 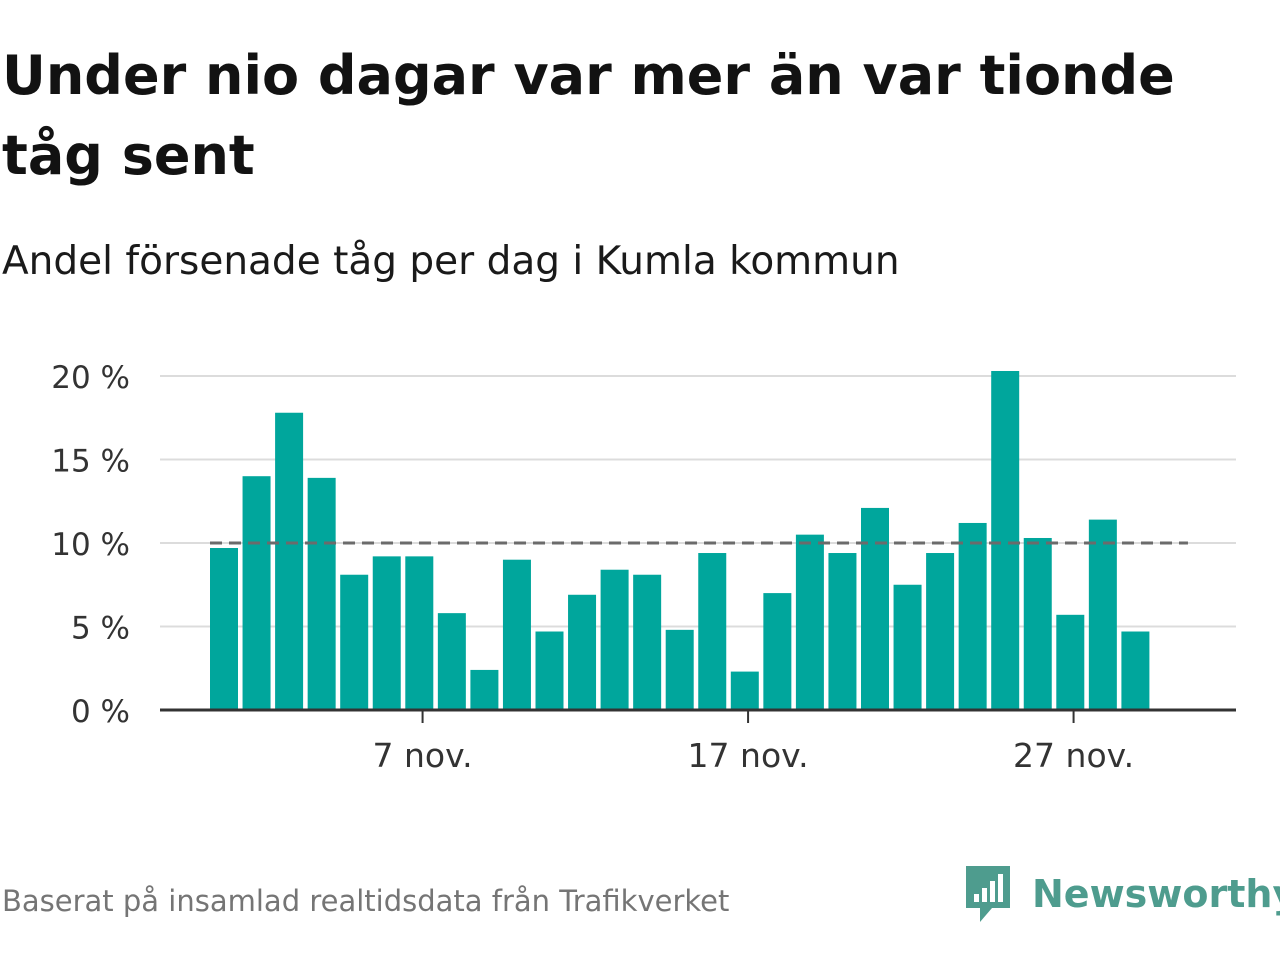 I want to click on bar: 10 nov.: 9 %, so click(x=516, y=634).